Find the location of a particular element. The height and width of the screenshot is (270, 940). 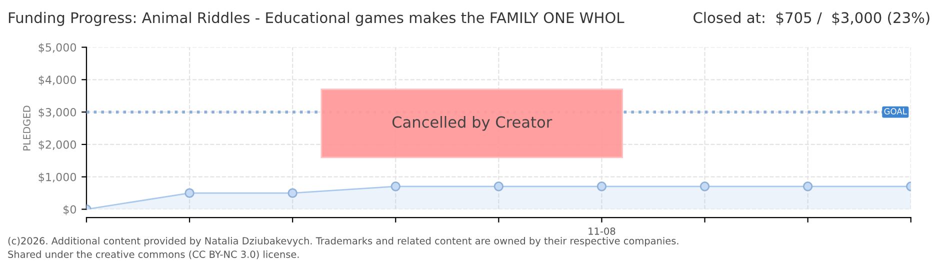

text: (c)2026. Additional content provided by Natalia Dziubakevych. Trademarks and related content are owned by their respective companies. is located at coordinates (343, 241).